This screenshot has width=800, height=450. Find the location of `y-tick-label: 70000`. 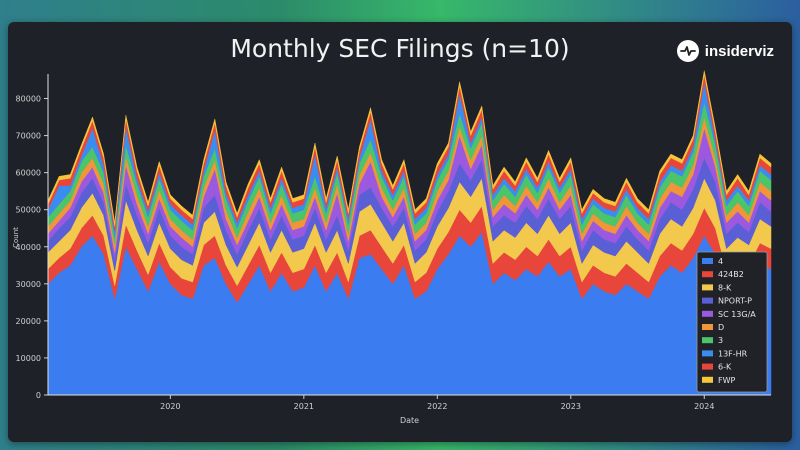

y-tick-label: 70000 is located at coordinates (28, 136).